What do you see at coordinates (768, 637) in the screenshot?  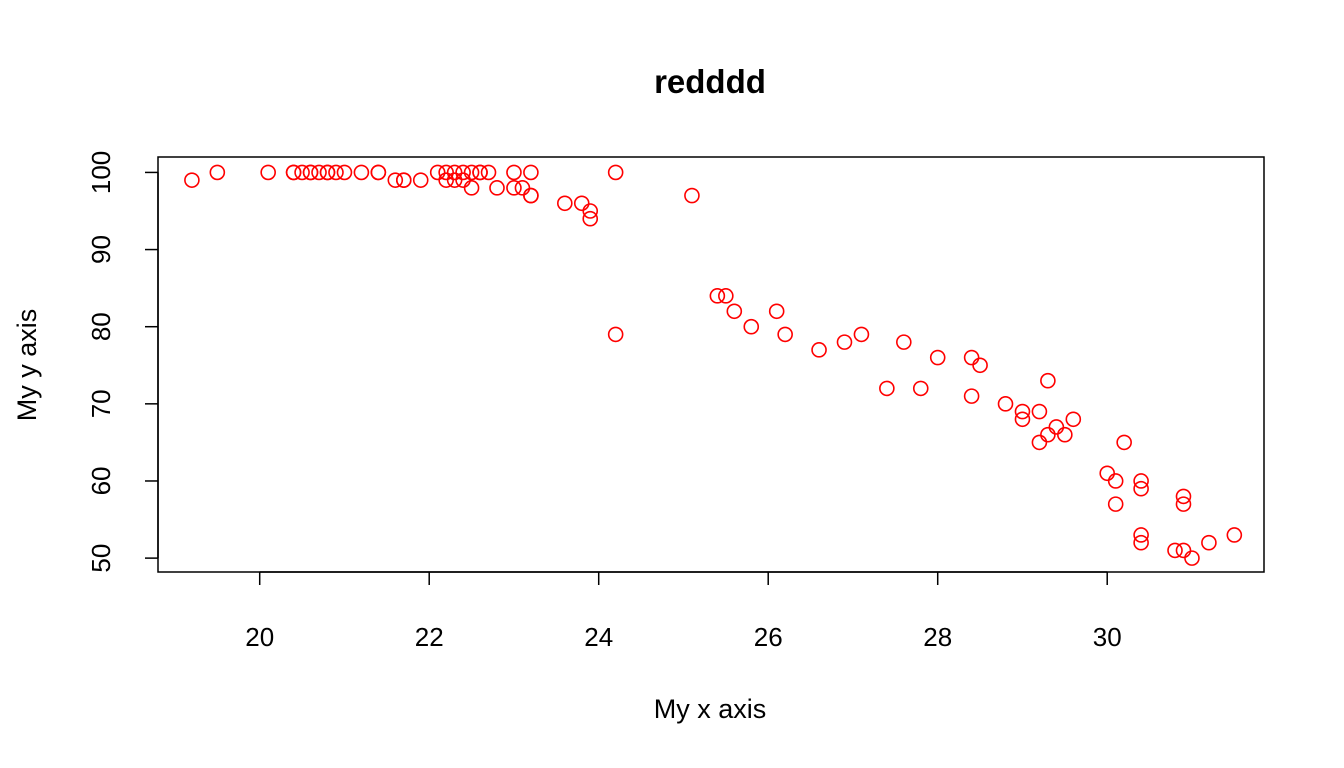 I see `x-tick-label: 26` at bounding box center [768, 637].